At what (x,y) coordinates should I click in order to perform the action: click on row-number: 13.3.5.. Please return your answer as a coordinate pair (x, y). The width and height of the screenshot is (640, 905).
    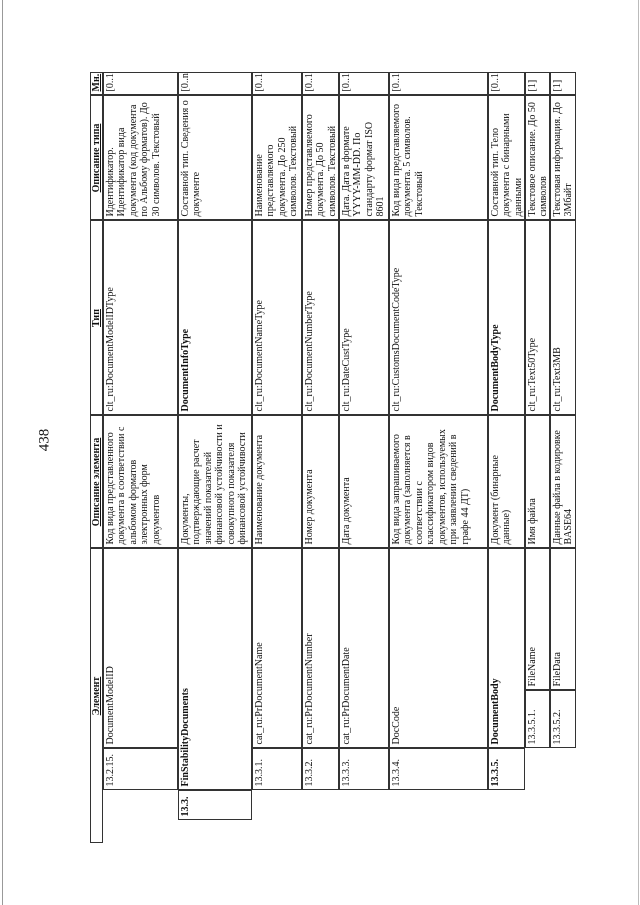
    Looking at the image, I should click on (506, 769).